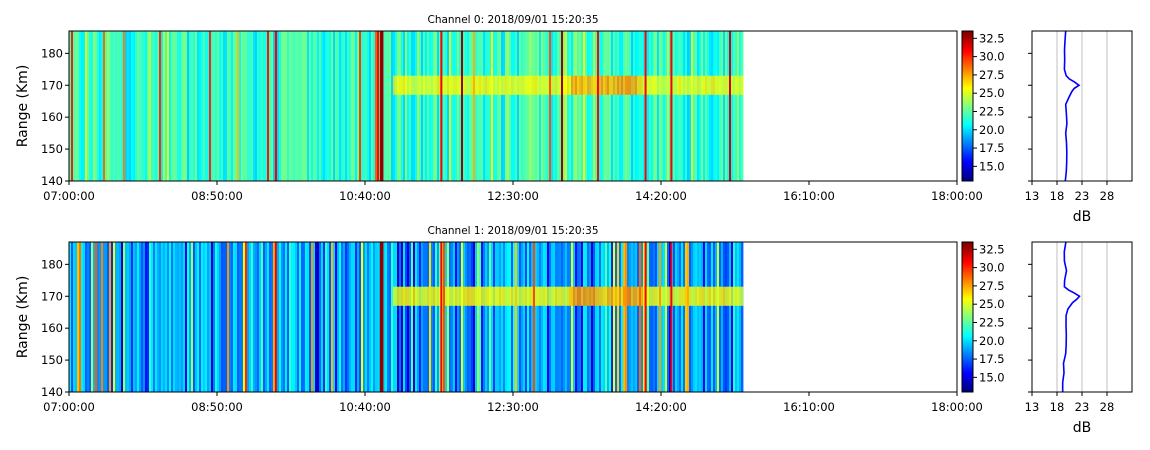  Describe the element at coordinates (513, 407) in the screenshot. I see `x-tick-label: 12:30:00` at that location.